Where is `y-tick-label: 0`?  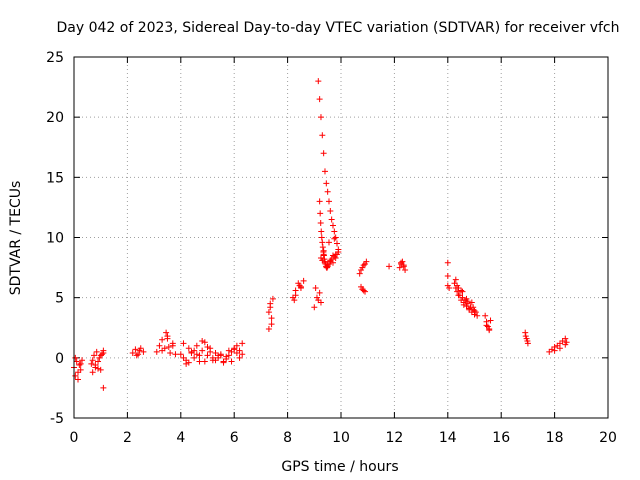 y-tick-label: 0 is located at coordinates (59, 359).